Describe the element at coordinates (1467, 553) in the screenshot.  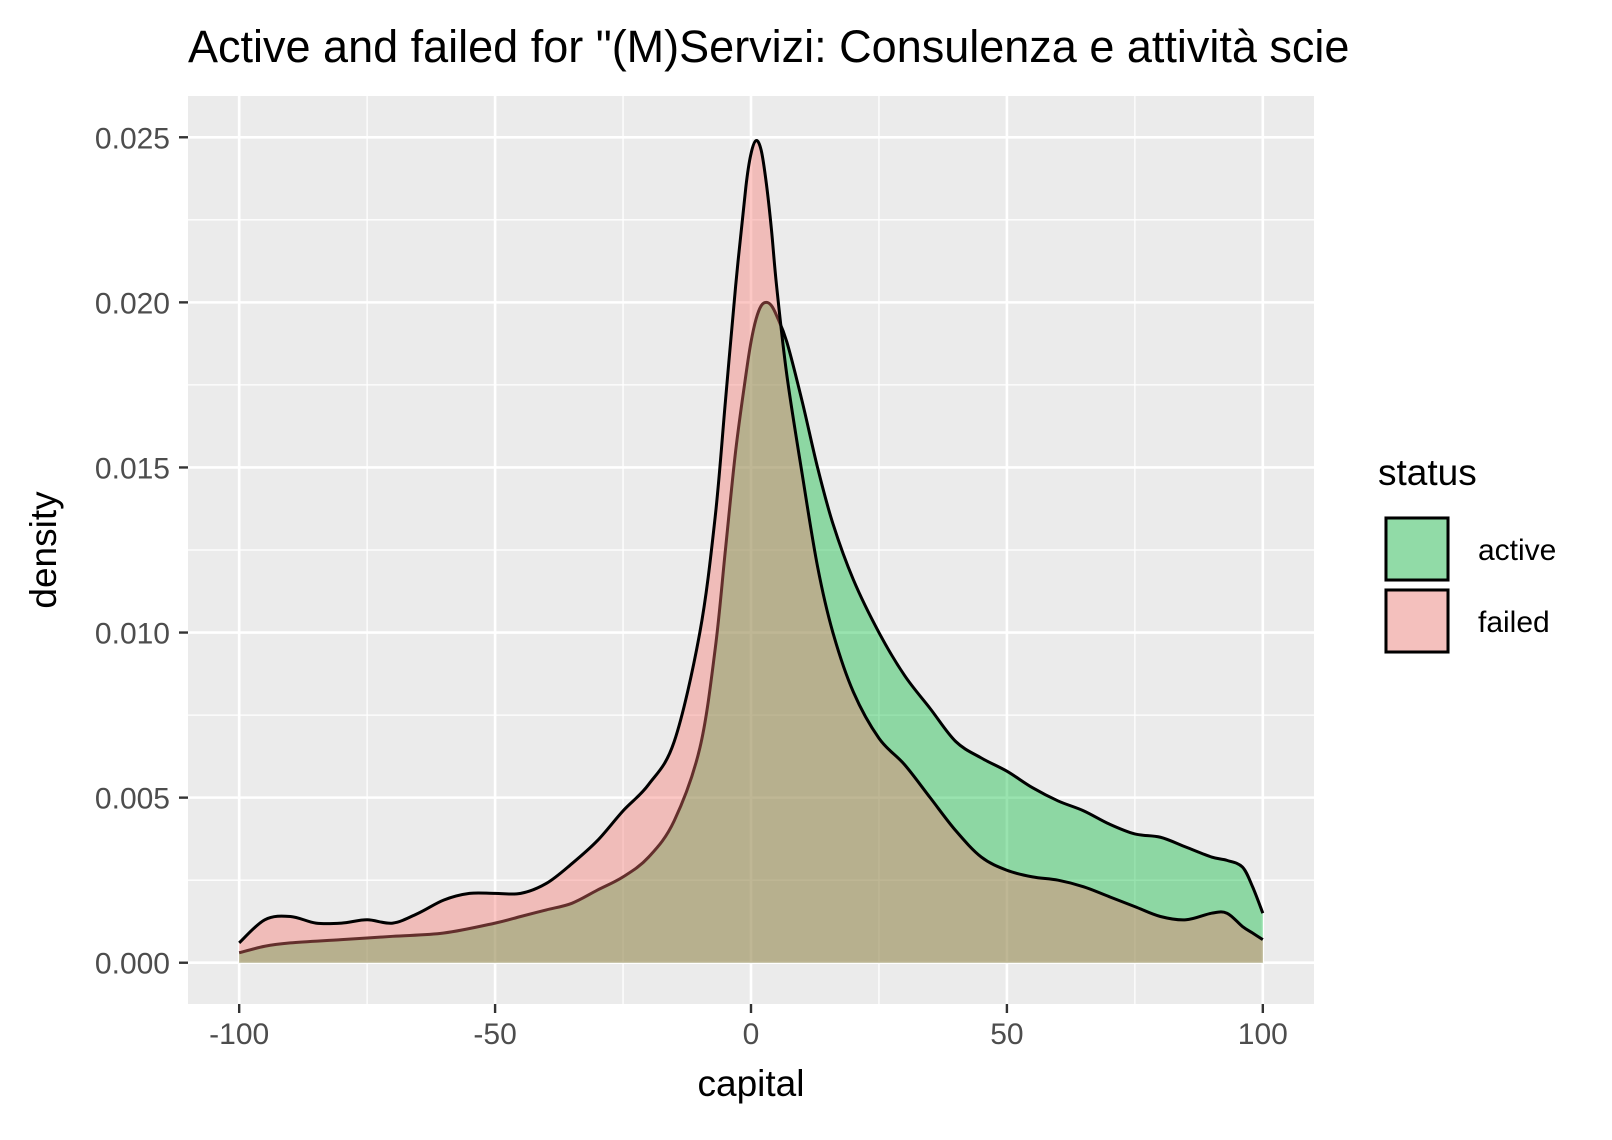
I see `legend: status active failed` at that location.